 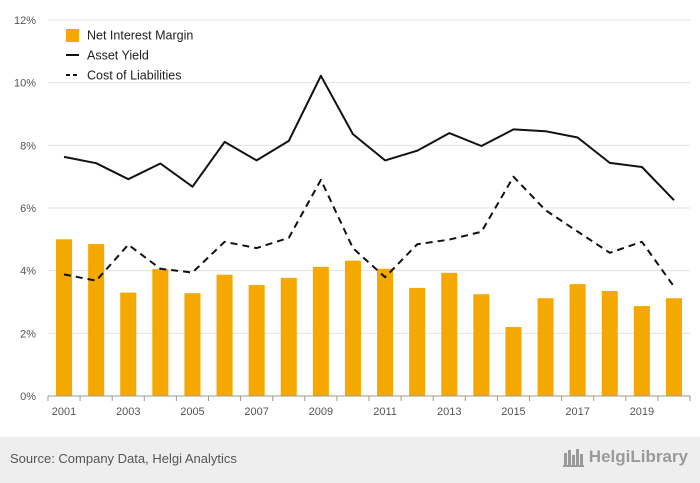 I want to click on x-tick-label: 2013, so click(x=449, y=412).